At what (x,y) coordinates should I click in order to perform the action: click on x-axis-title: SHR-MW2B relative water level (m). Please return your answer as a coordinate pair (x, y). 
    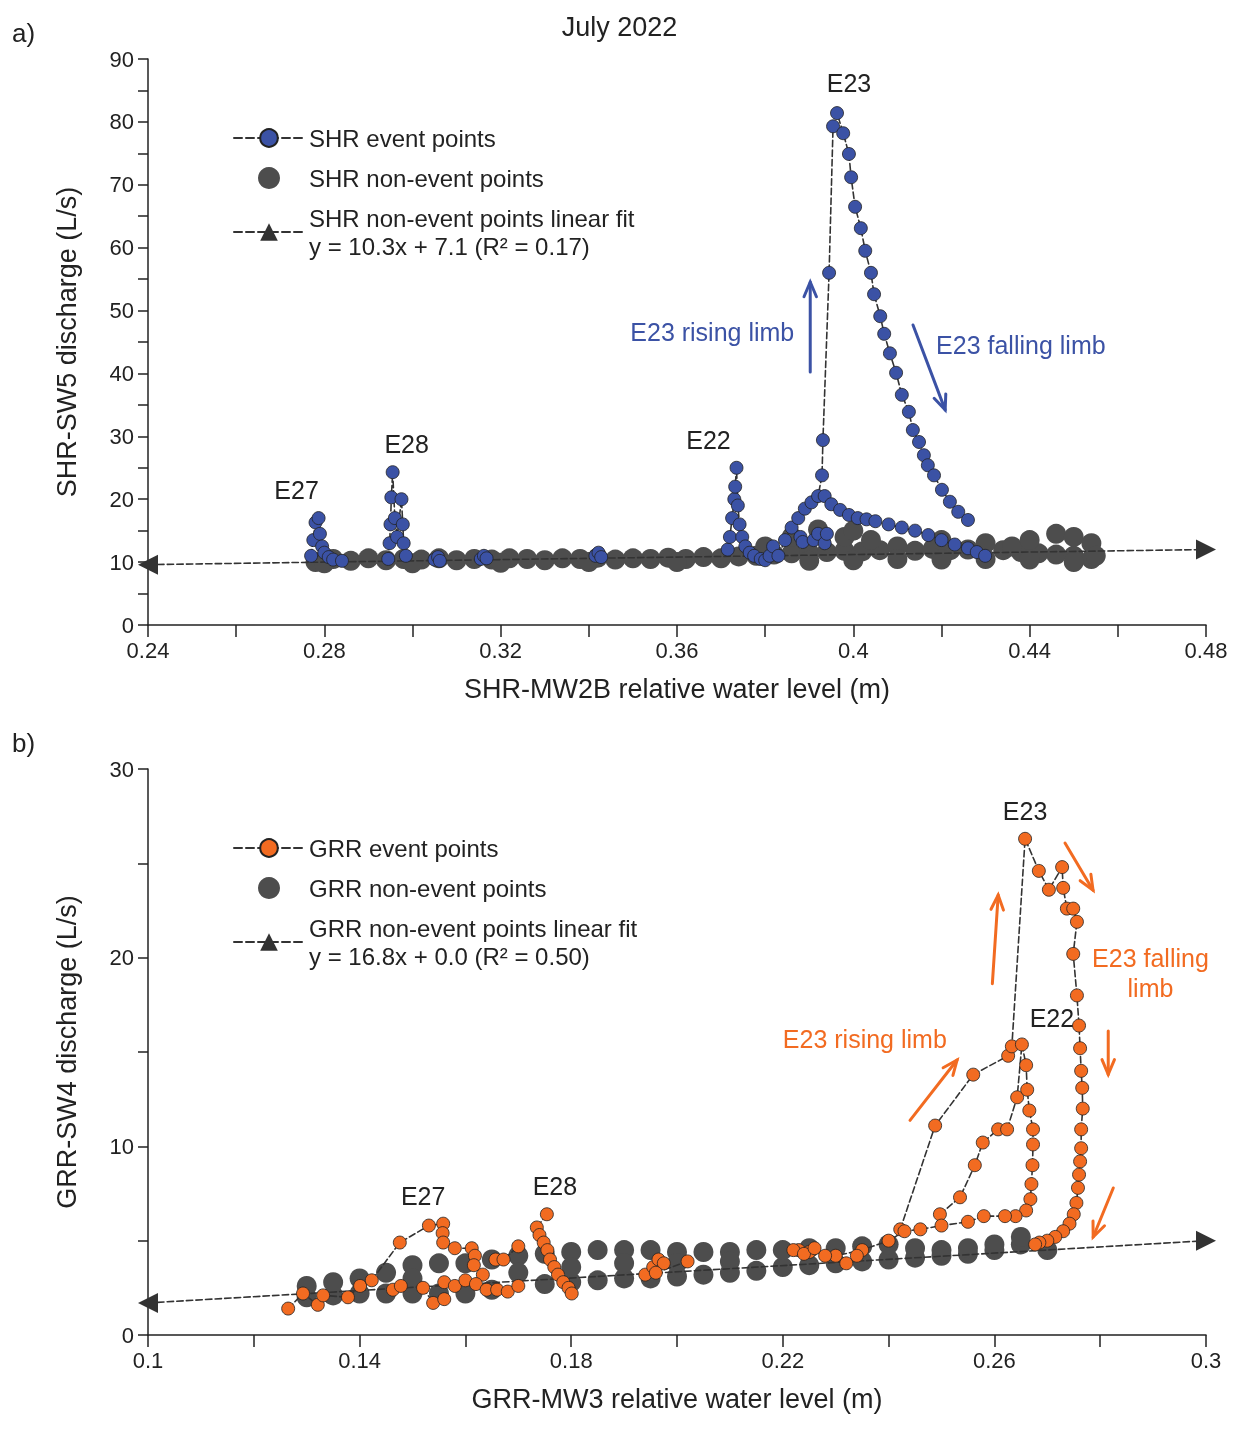
    Looking at the image, I should click on (677, 688).